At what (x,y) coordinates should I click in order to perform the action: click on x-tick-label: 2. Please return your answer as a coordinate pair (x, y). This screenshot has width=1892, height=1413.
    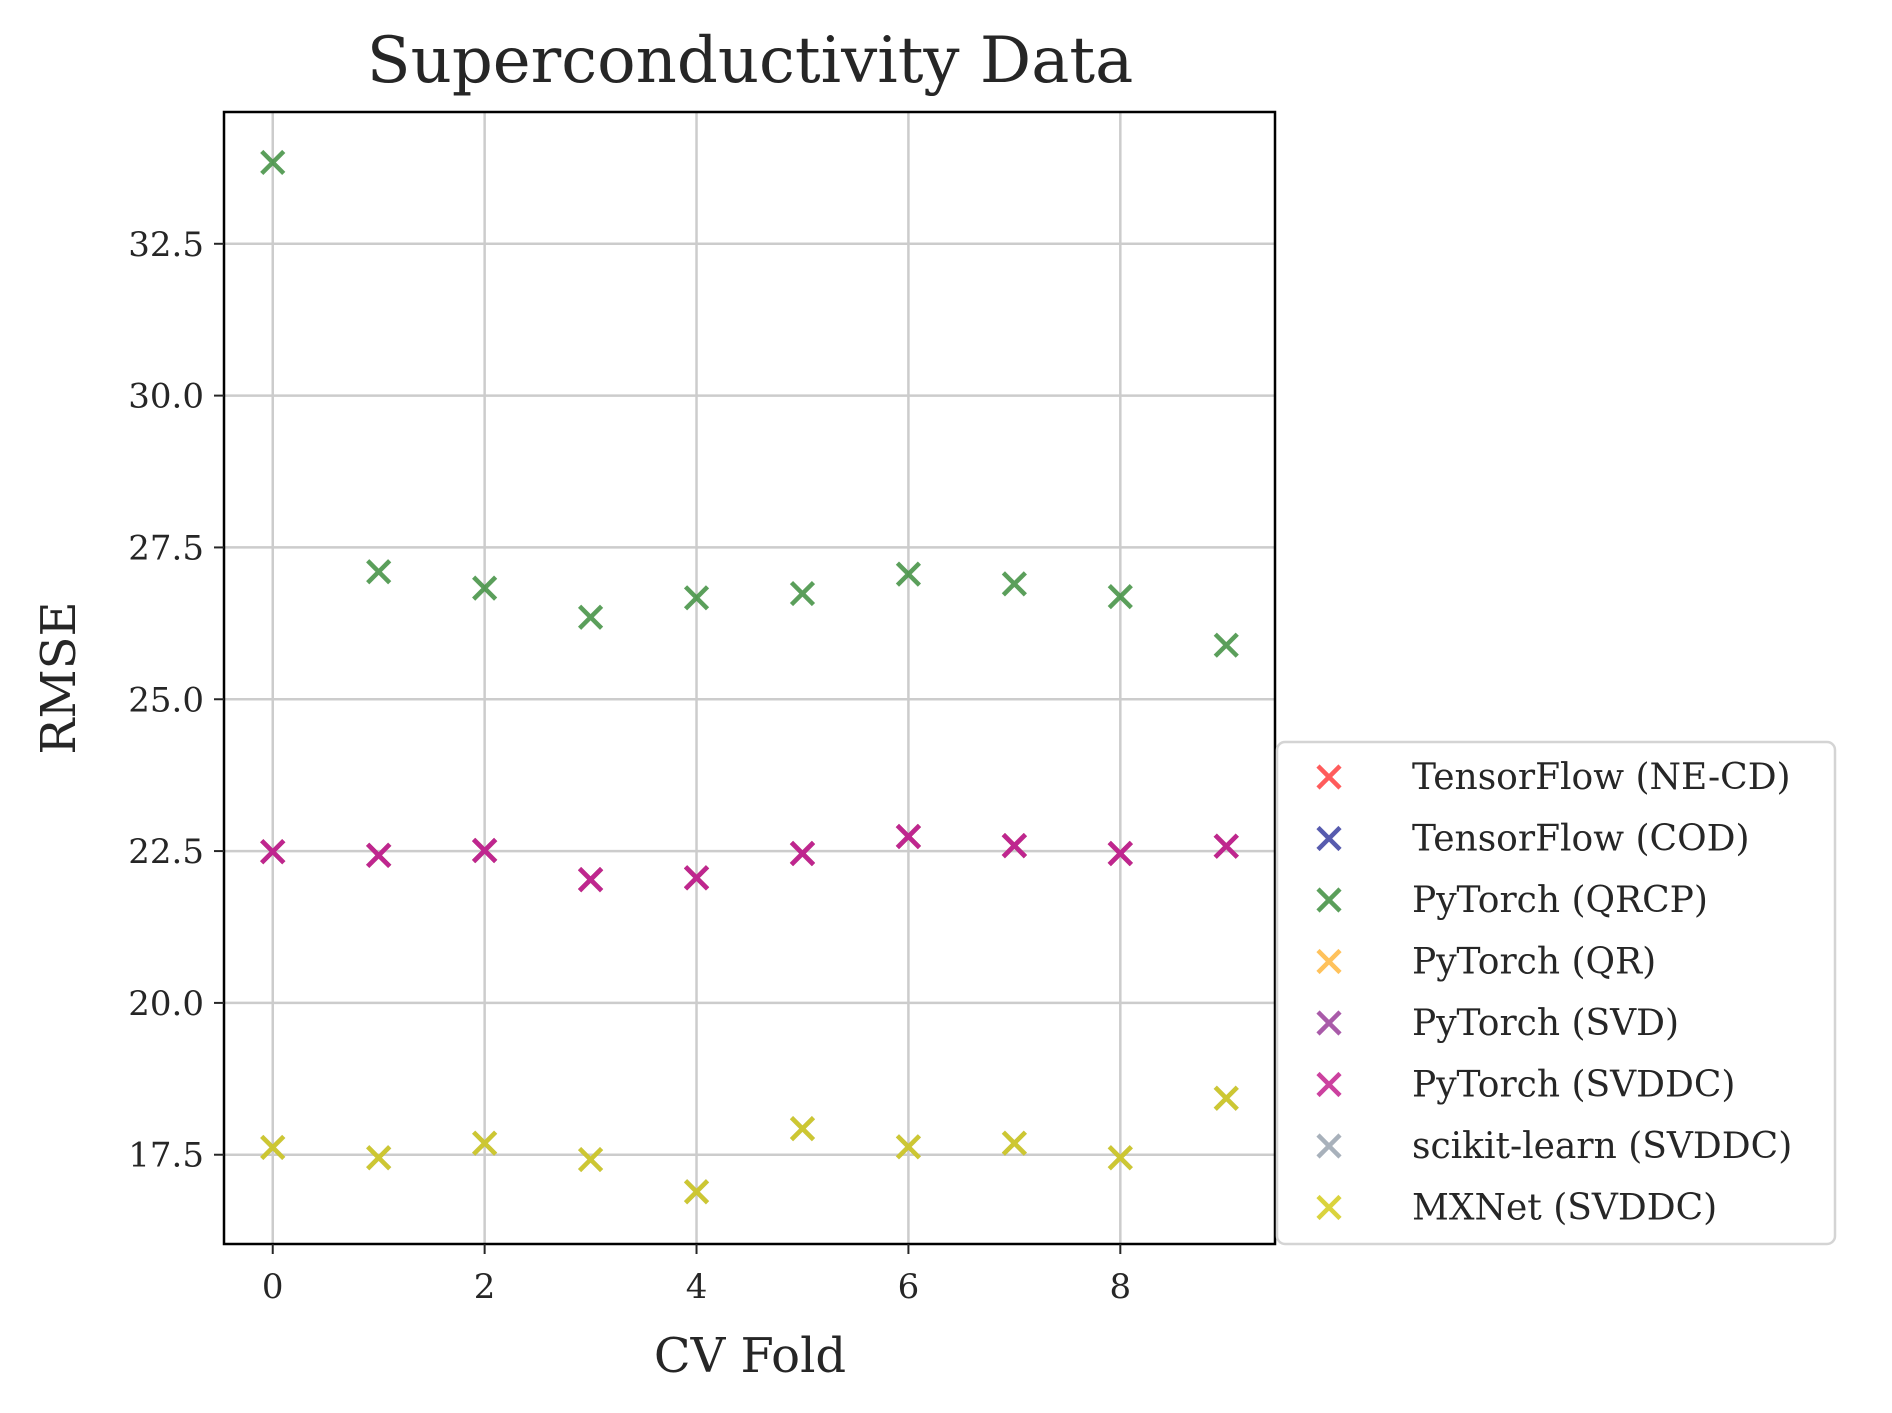
    Looking at the image, I should click on (485, 1287).